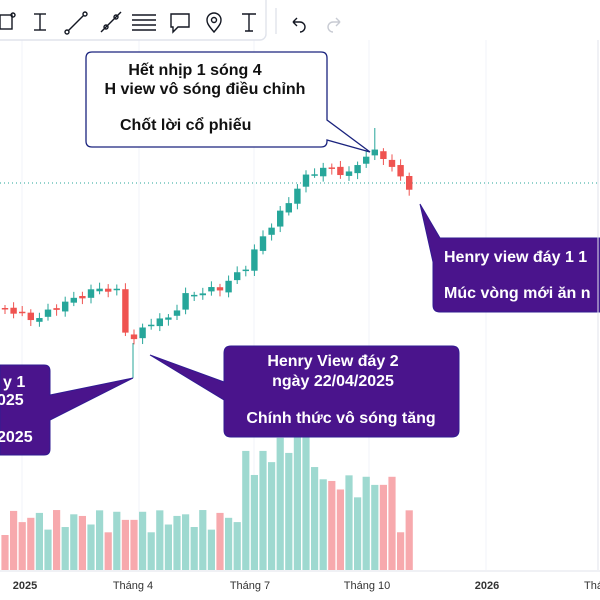 The width and height of the screenshot is (600, 600). What do you see at coordinates (111, 22) in the screenshot?
I see `tool-ray` at bounding box center [111, 22].